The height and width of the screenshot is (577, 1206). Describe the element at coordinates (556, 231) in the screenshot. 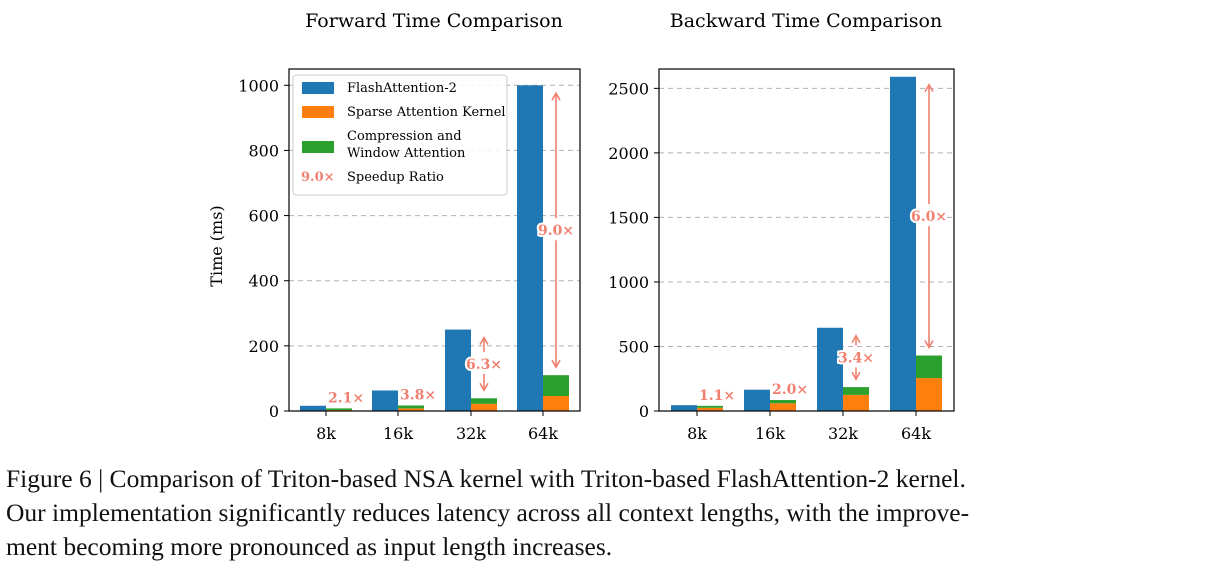

I see `speedup-label: 9.0×` at that location.